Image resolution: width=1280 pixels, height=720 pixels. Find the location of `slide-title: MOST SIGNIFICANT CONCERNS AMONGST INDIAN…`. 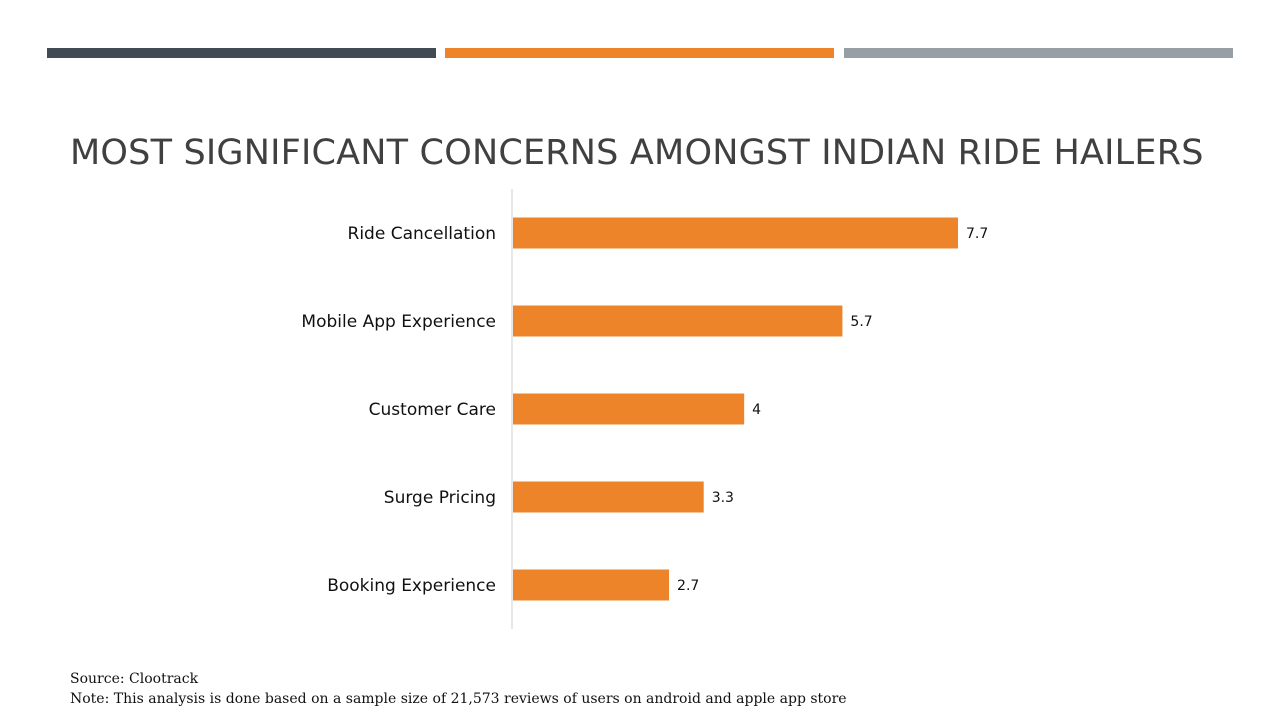

slide-title: MOST SIGNIFICANT CONCERNS AMONGST INDIAN… is located at coordinates (637, 153).